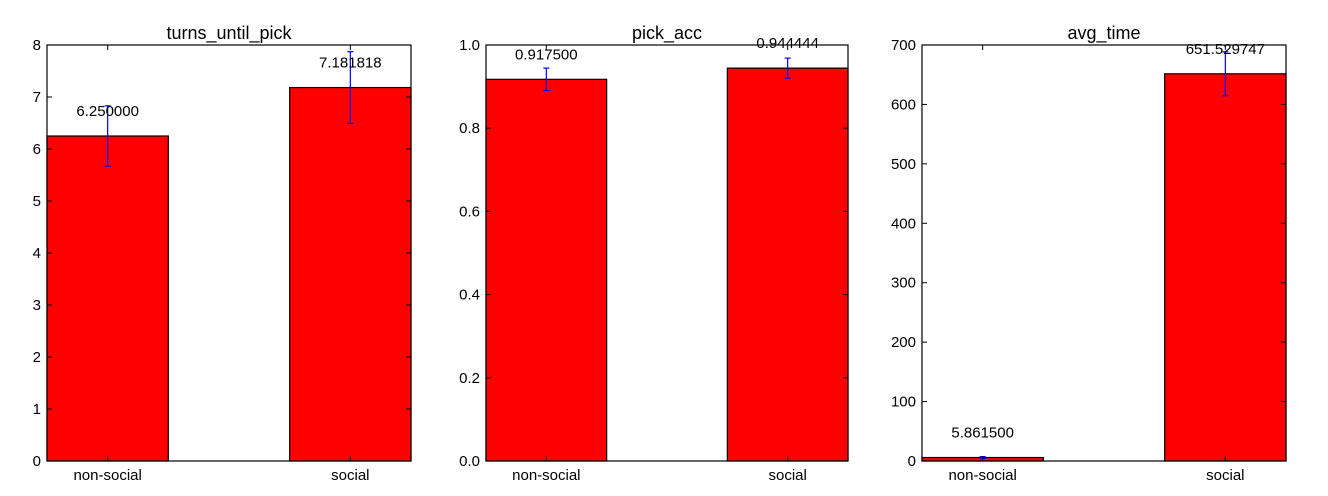 This screenshot has height=496, width=1328. Describe the element at coordinates (903, 164) in the screenshot. I see `y-tick-label: 500` at that location.